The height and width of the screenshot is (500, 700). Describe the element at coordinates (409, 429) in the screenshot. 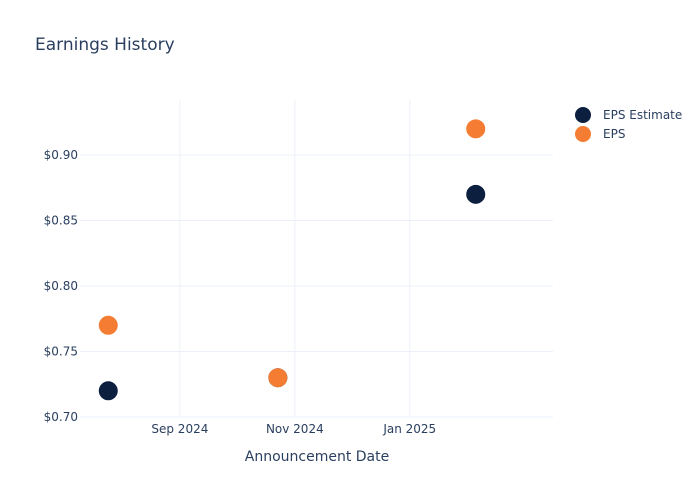

I see `x-tick-label: Jan 2025` at that location.